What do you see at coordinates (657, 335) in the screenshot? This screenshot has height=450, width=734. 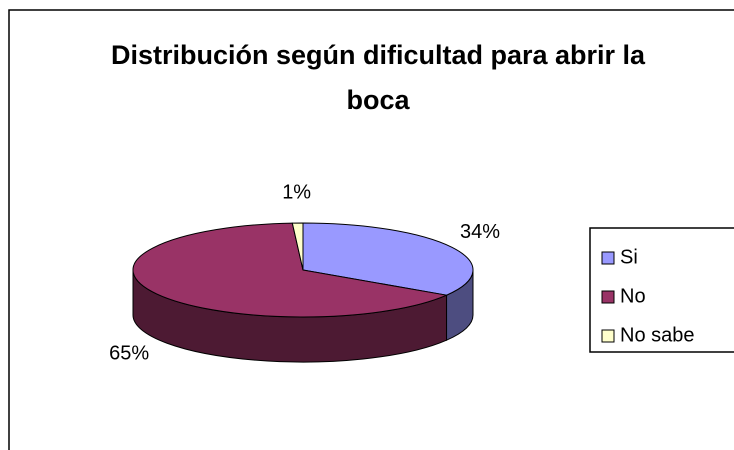 I see `legend-label: No sabe` at bounding box center [657, 335].